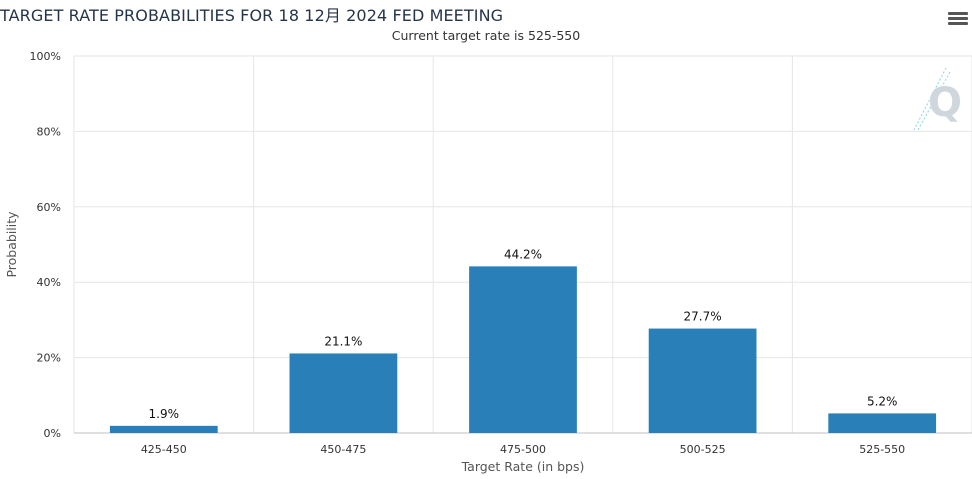  Describe the element at coordinates (703, 317) in the screenshot. I see `data-label: 27.7%` at that location.